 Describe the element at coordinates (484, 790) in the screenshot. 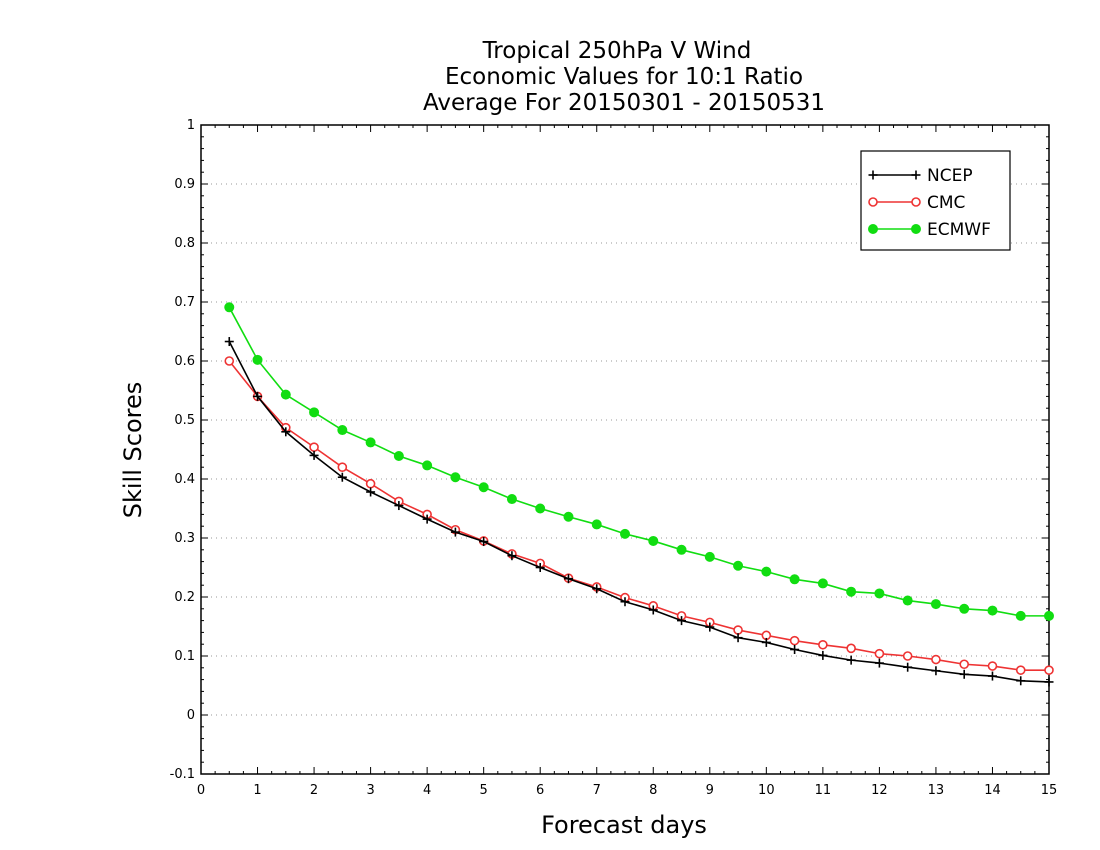

I see `x-tick-label: 5` at that location.